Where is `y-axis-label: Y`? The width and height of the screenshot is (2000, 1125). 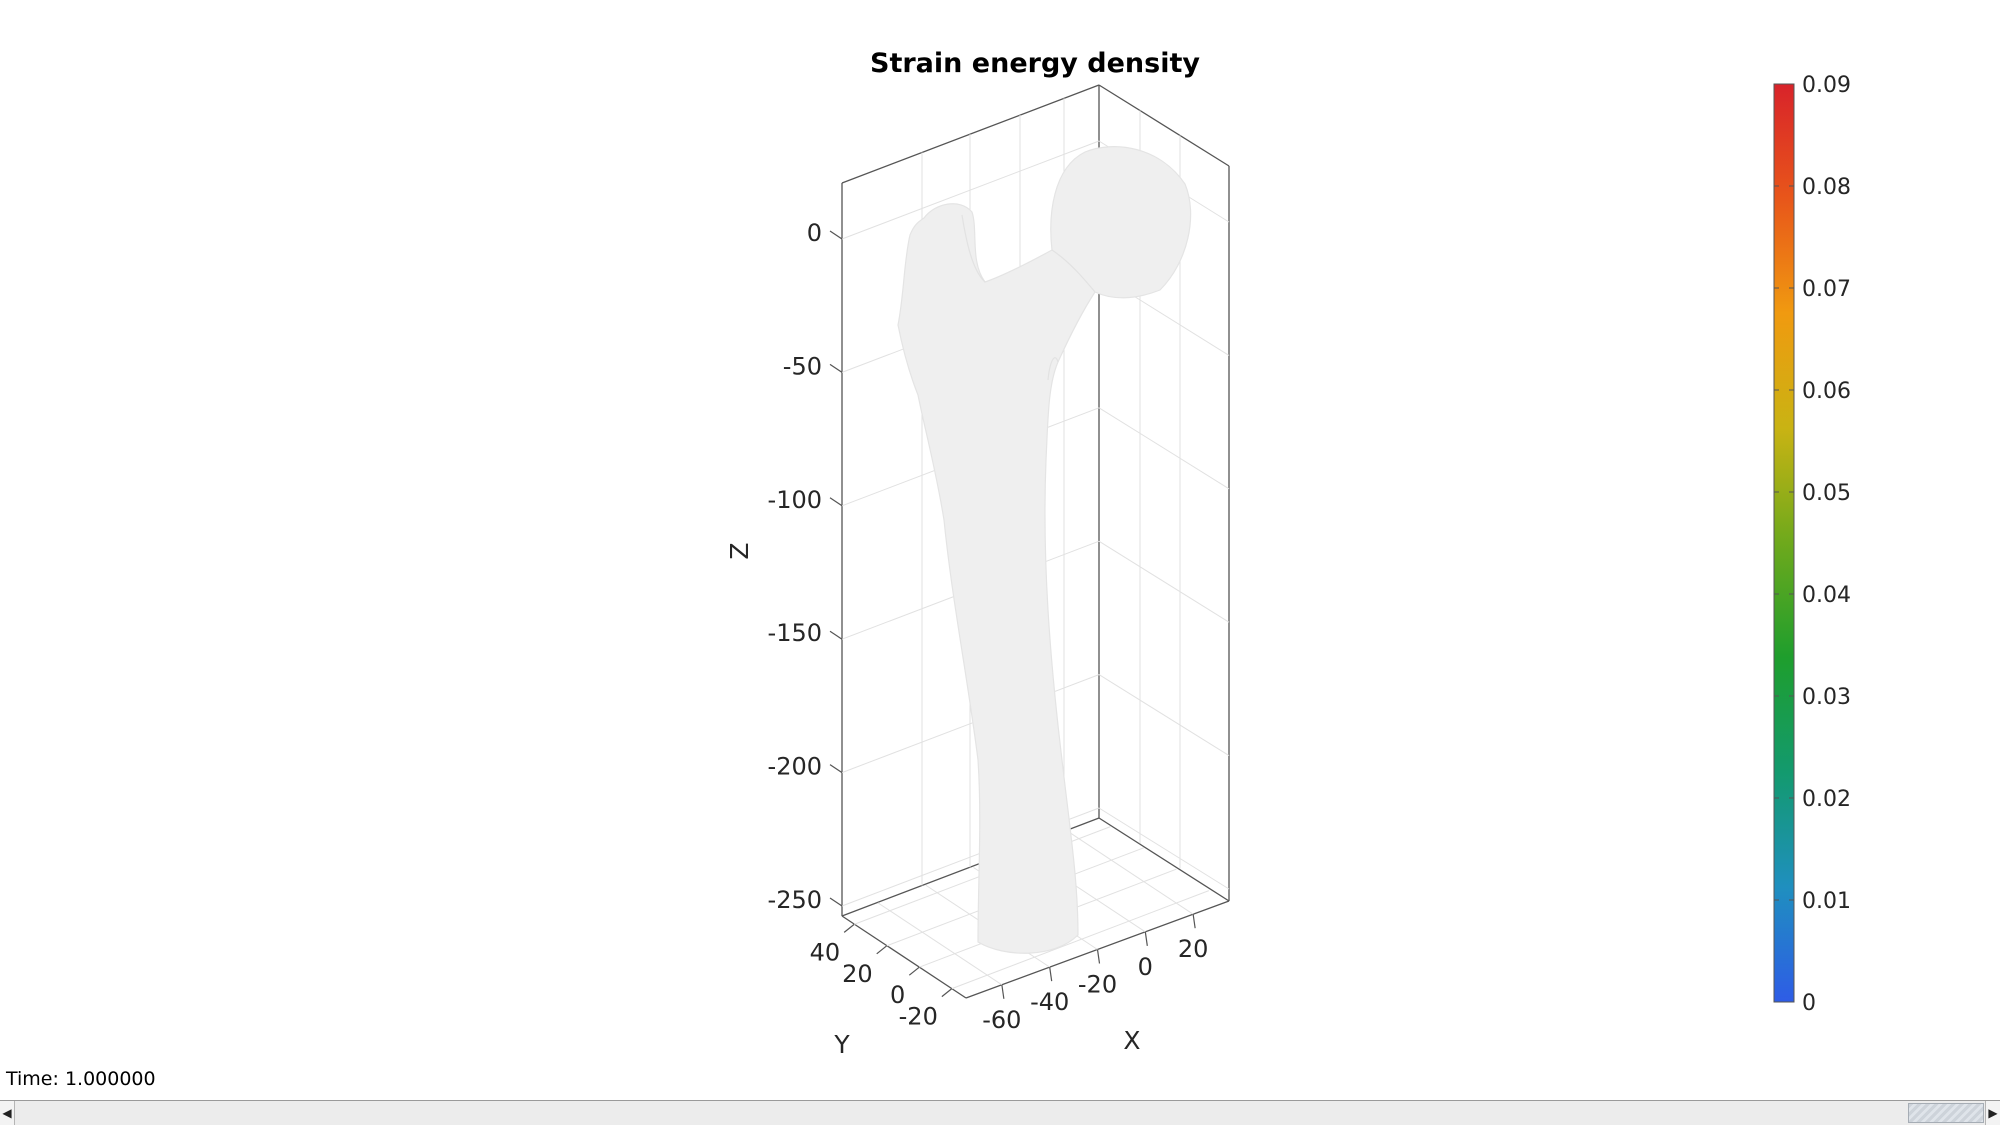 y-axis-label: Y is located at coordinates (841, 1044).